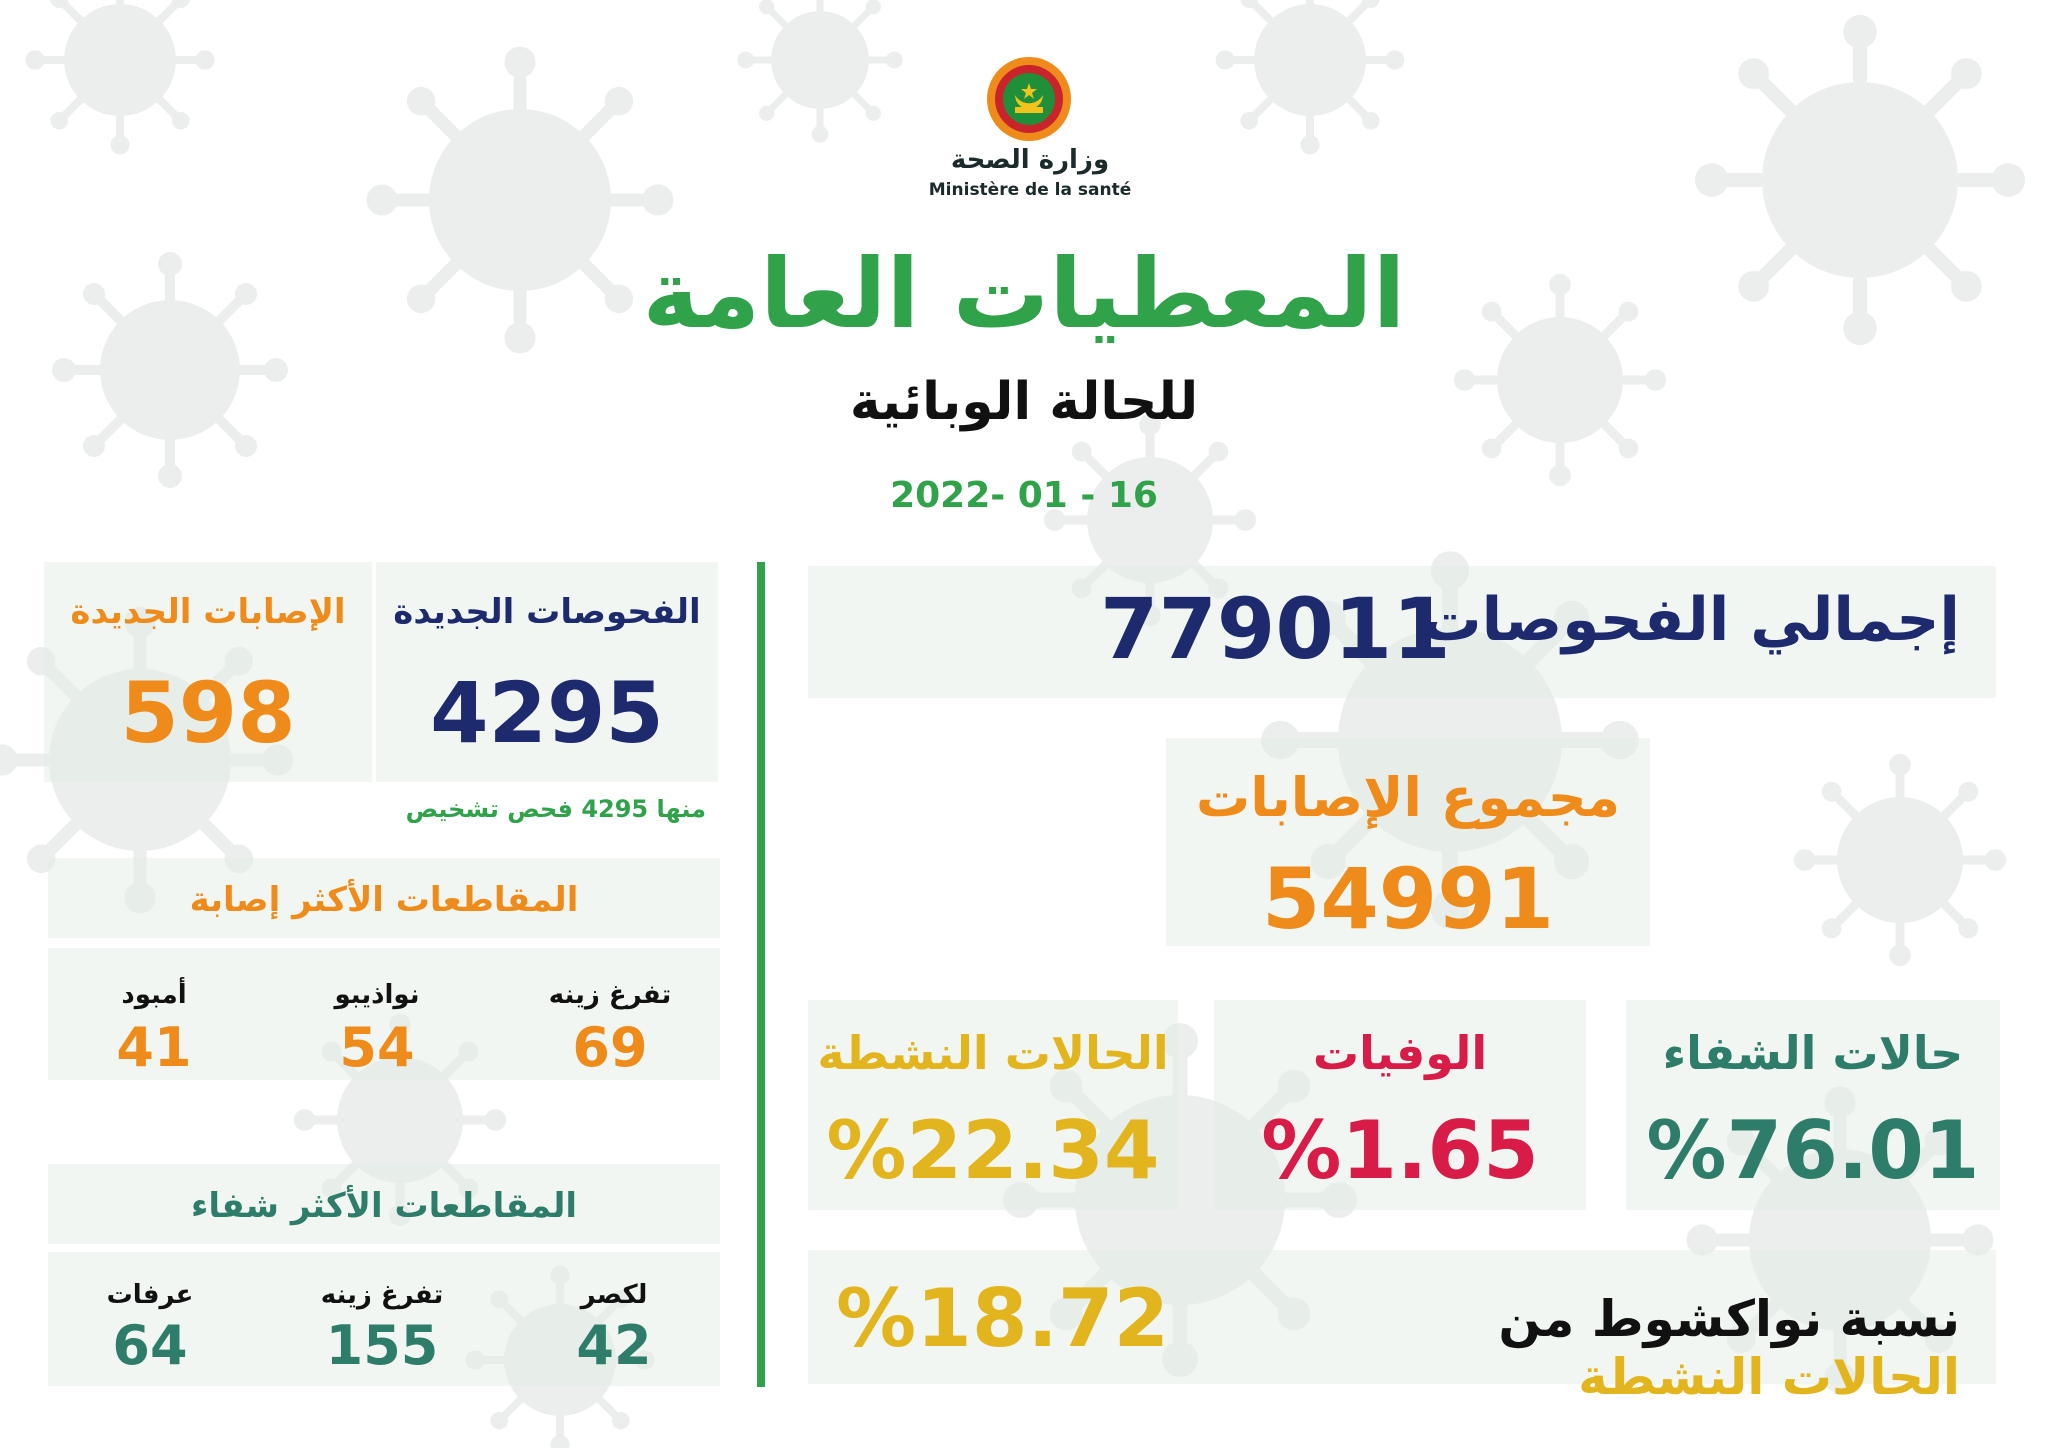 The width and height of the screenshot is (2048, 1448). What do you see at coordinates (150, 1295) in the screenshot?
I see `most-recovered-region-name: عرفات` at bounding box center [150, 1295].